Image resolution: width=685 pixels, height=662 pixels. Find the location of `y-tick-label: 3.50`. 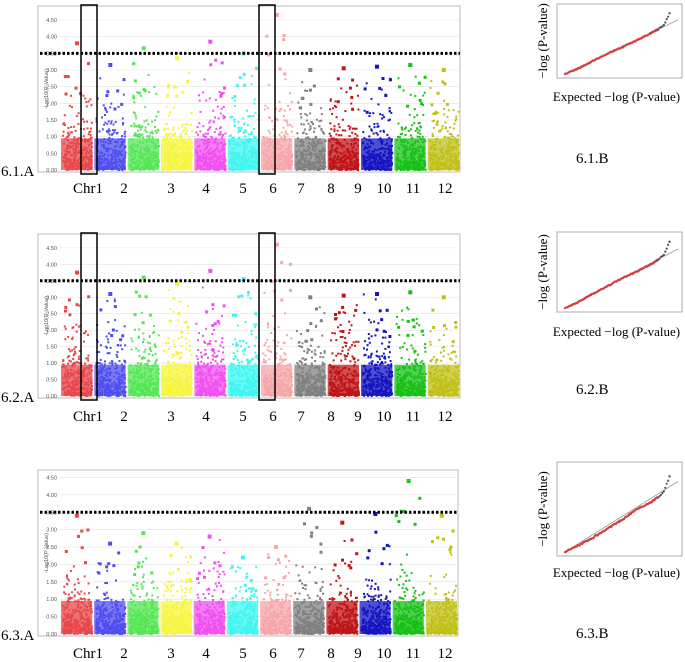

y-tick-label: 3.50 is located at coordinates (51, 282).